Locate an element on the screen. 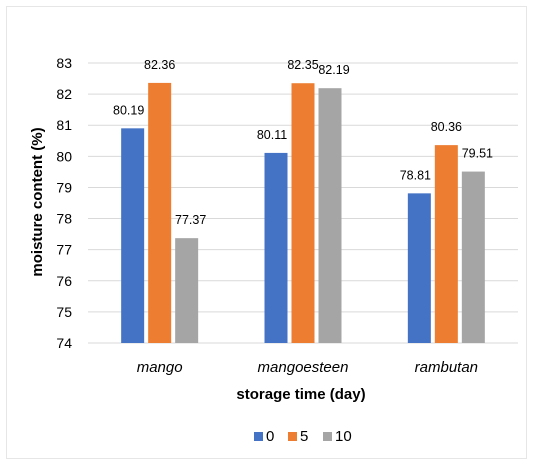 This screenshot has width=533, height=465. x-axis-title: storage time (day) is located at coordinates (300, 394).